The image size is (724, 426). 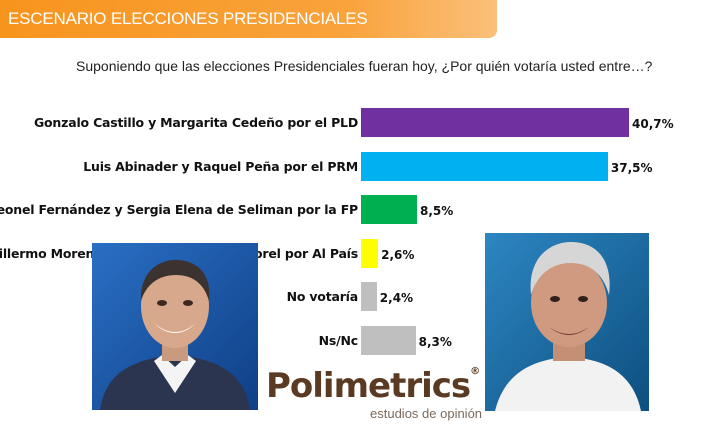 What do you see at coordinates (426, 413) in the screenshot?
I see `logo-tagline: estudios de opinión` at bounding box center [426, 413].